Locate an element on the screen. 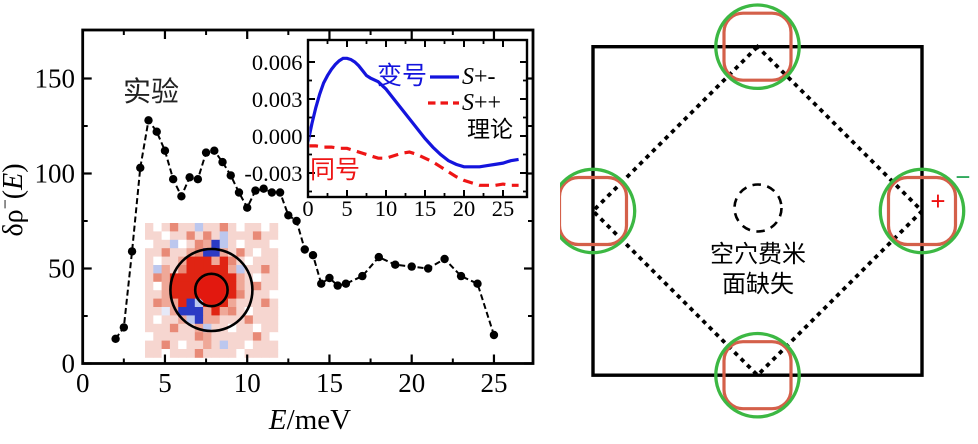  theory-label: 理论 is located at coordinates (490, 129).